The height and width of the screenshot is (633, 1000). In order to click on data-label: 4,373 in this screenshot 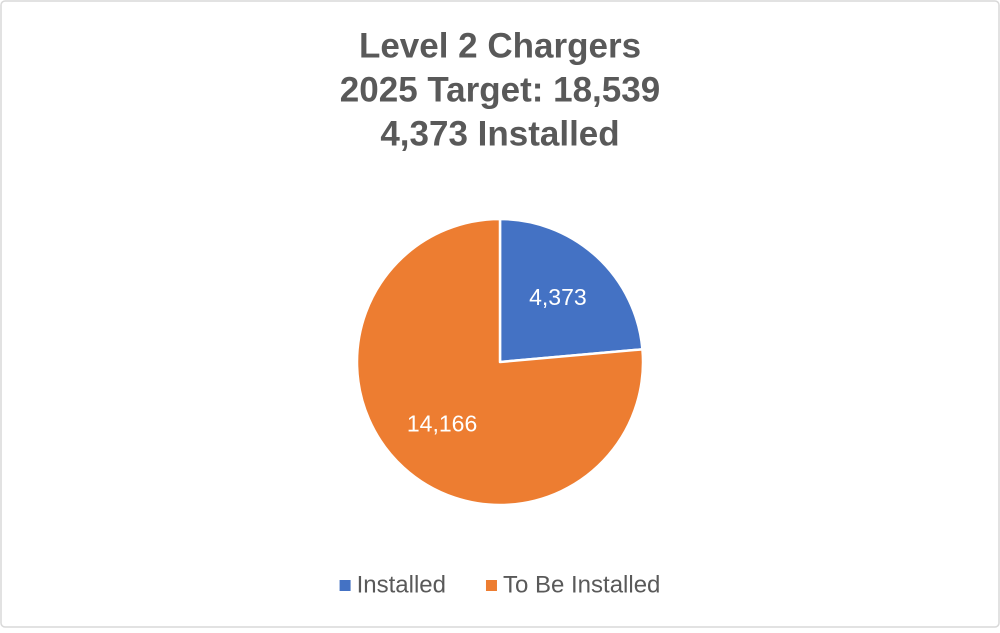, I will do `click(558, 297)`.